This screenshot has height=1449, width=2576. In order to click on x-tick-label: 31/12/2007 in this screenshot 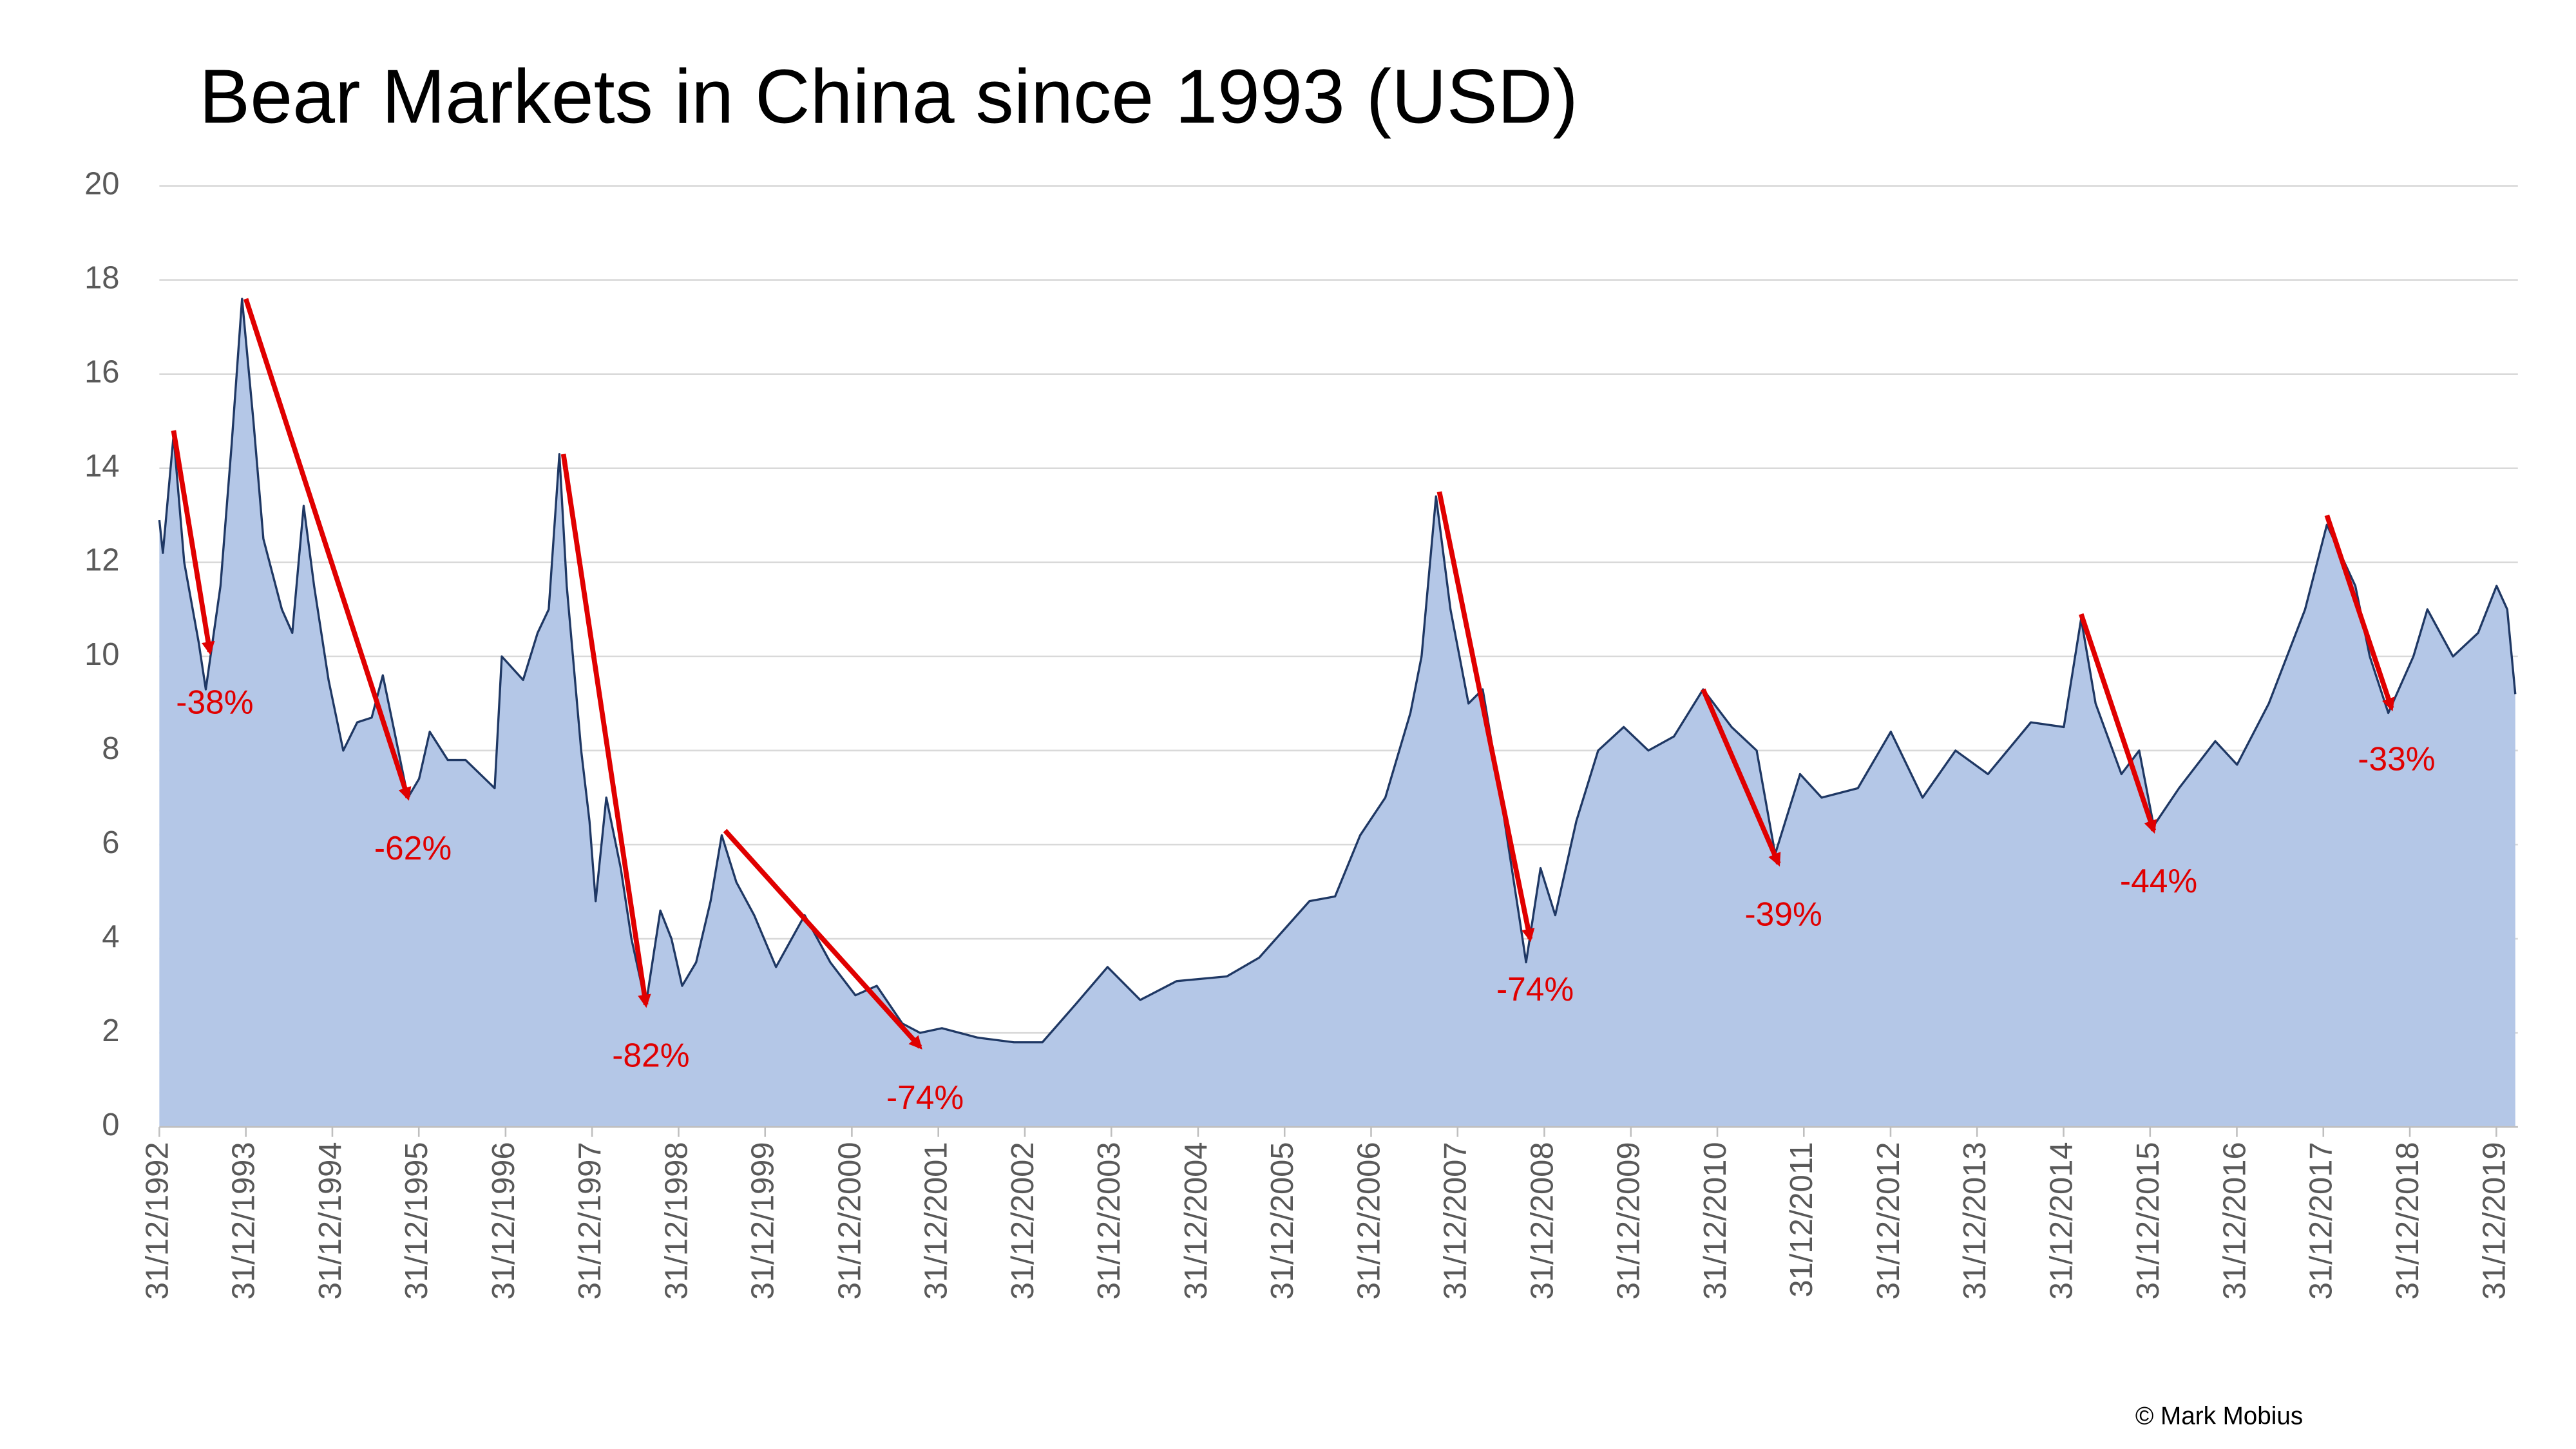, I will do `click(1455, 1221)`.